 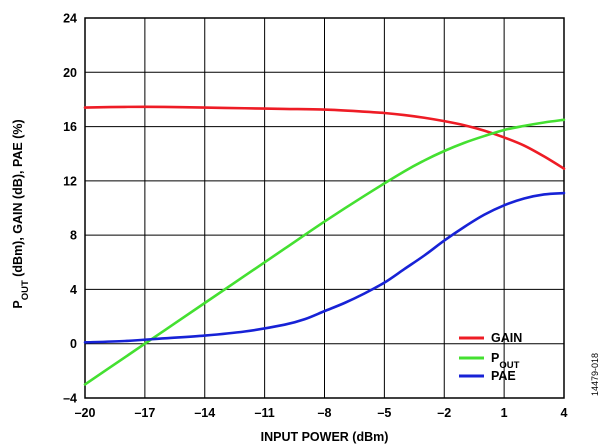 I want to click on y-axis-title: POUT (dBm), GAIN (dB), PAE (%), so click(x=21, y=213).